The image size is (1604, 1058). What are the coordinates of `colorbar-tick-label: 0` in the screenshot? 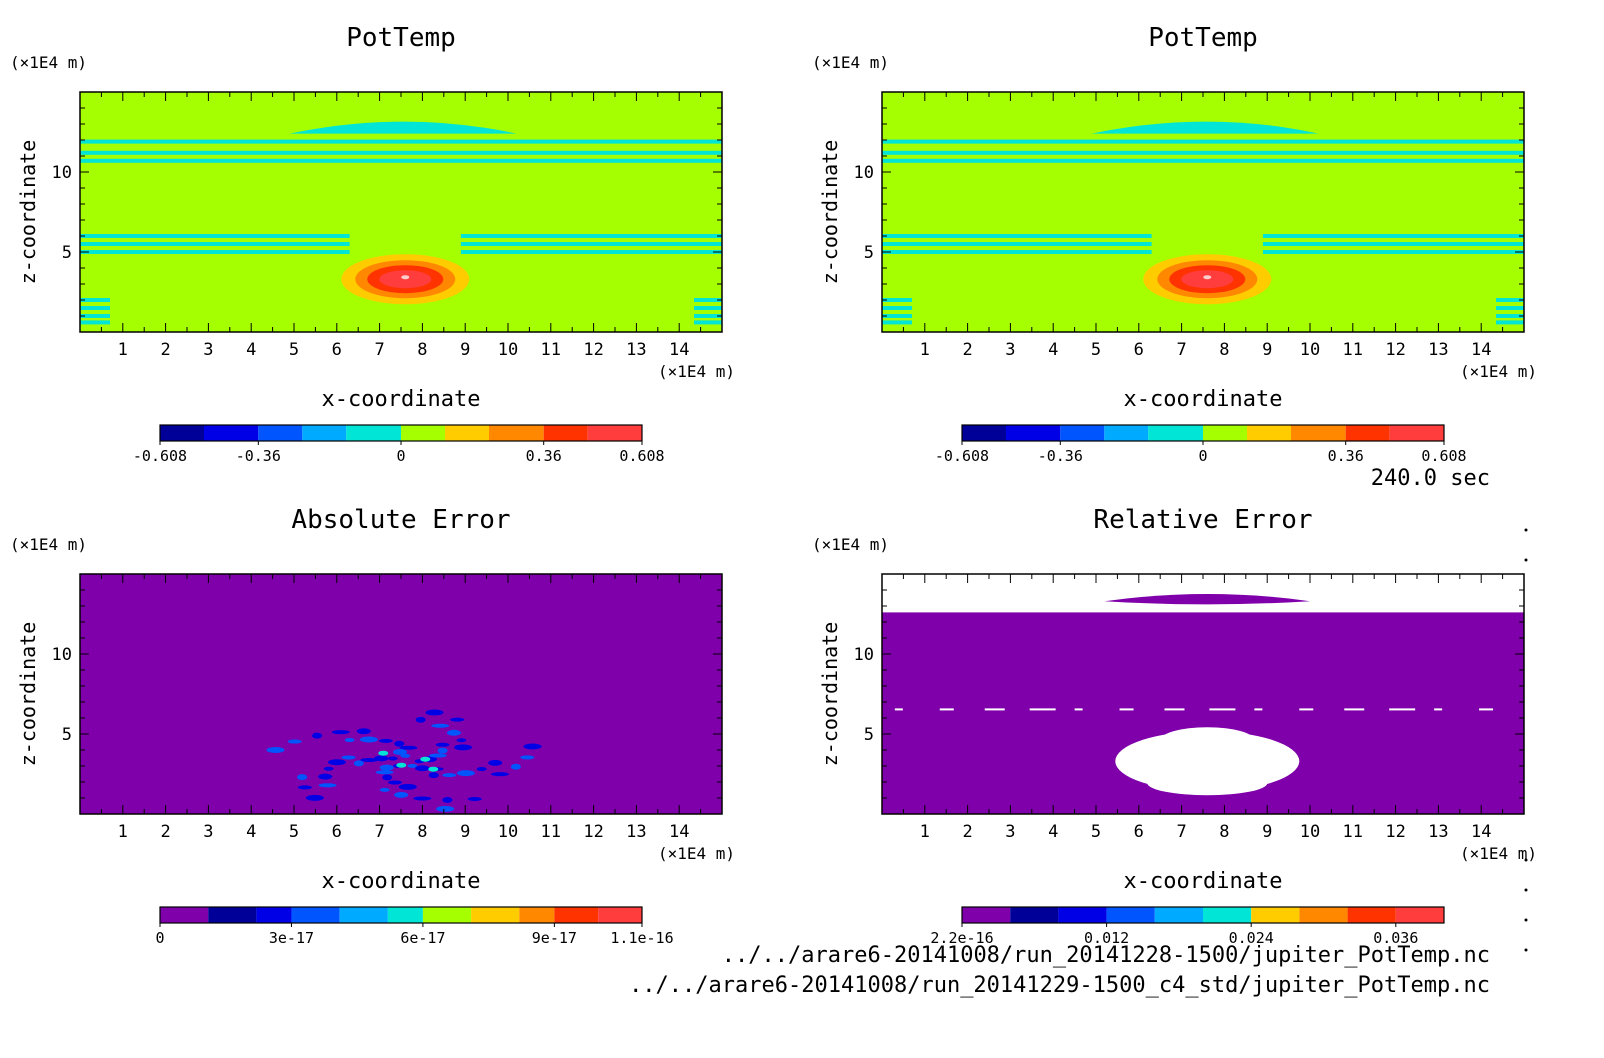 It's located at (159, 938).